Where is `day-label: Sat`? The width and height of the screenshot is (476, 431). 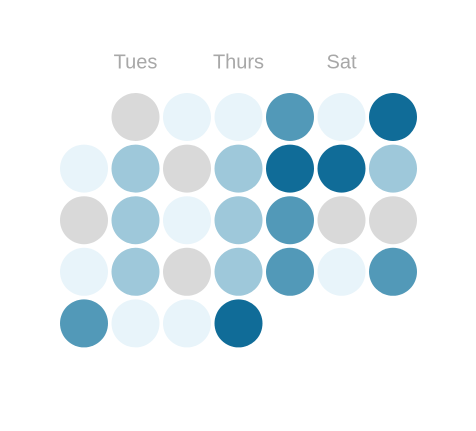
day-label: Sat is located at coordinates (341, 62).